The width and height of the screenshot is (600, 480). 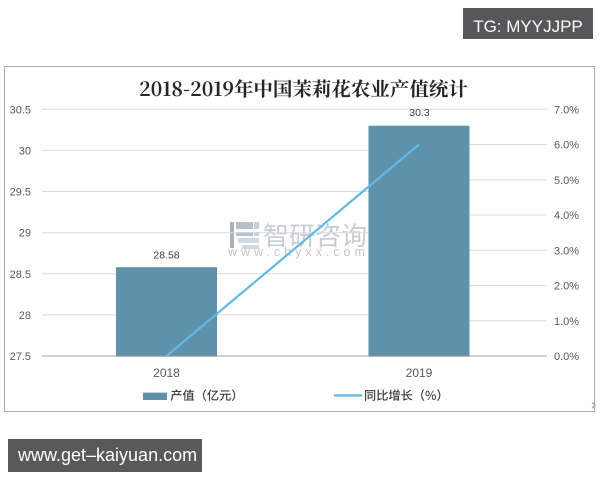 What do you see at coordinates (107, 455) in the screenshot?
I see `svg-text: www.get–kaiyuan.com` at bounding box center [107, 455].